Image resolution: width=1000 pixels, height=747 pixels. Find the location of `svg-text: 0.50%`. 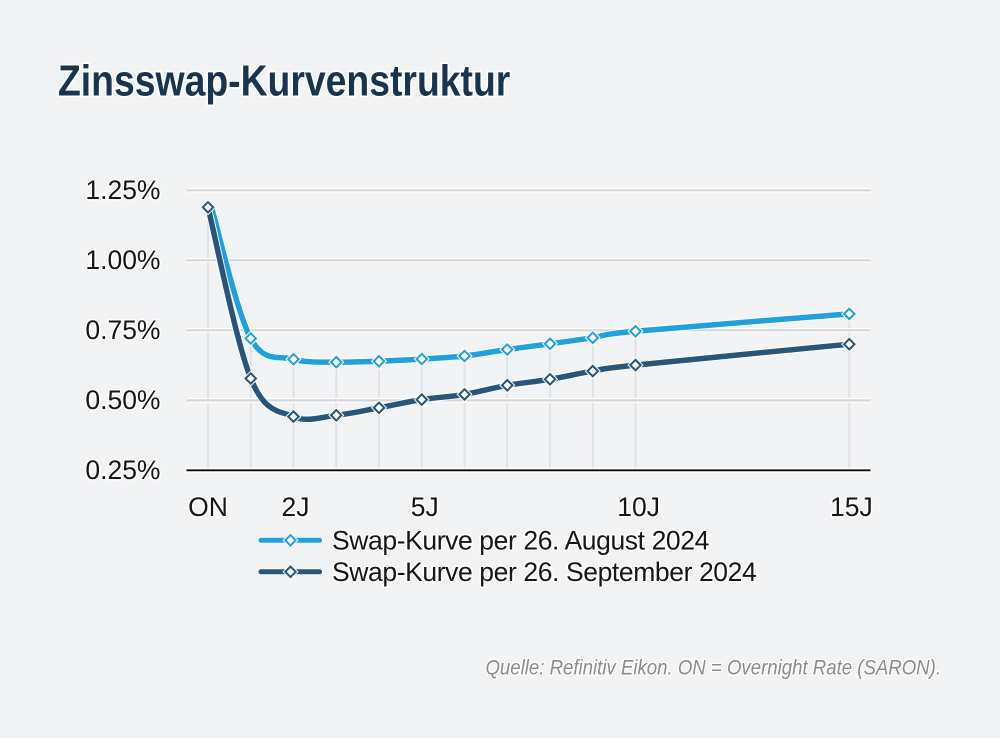

svg-text: 0.50% is located at coordinates (122, 400).